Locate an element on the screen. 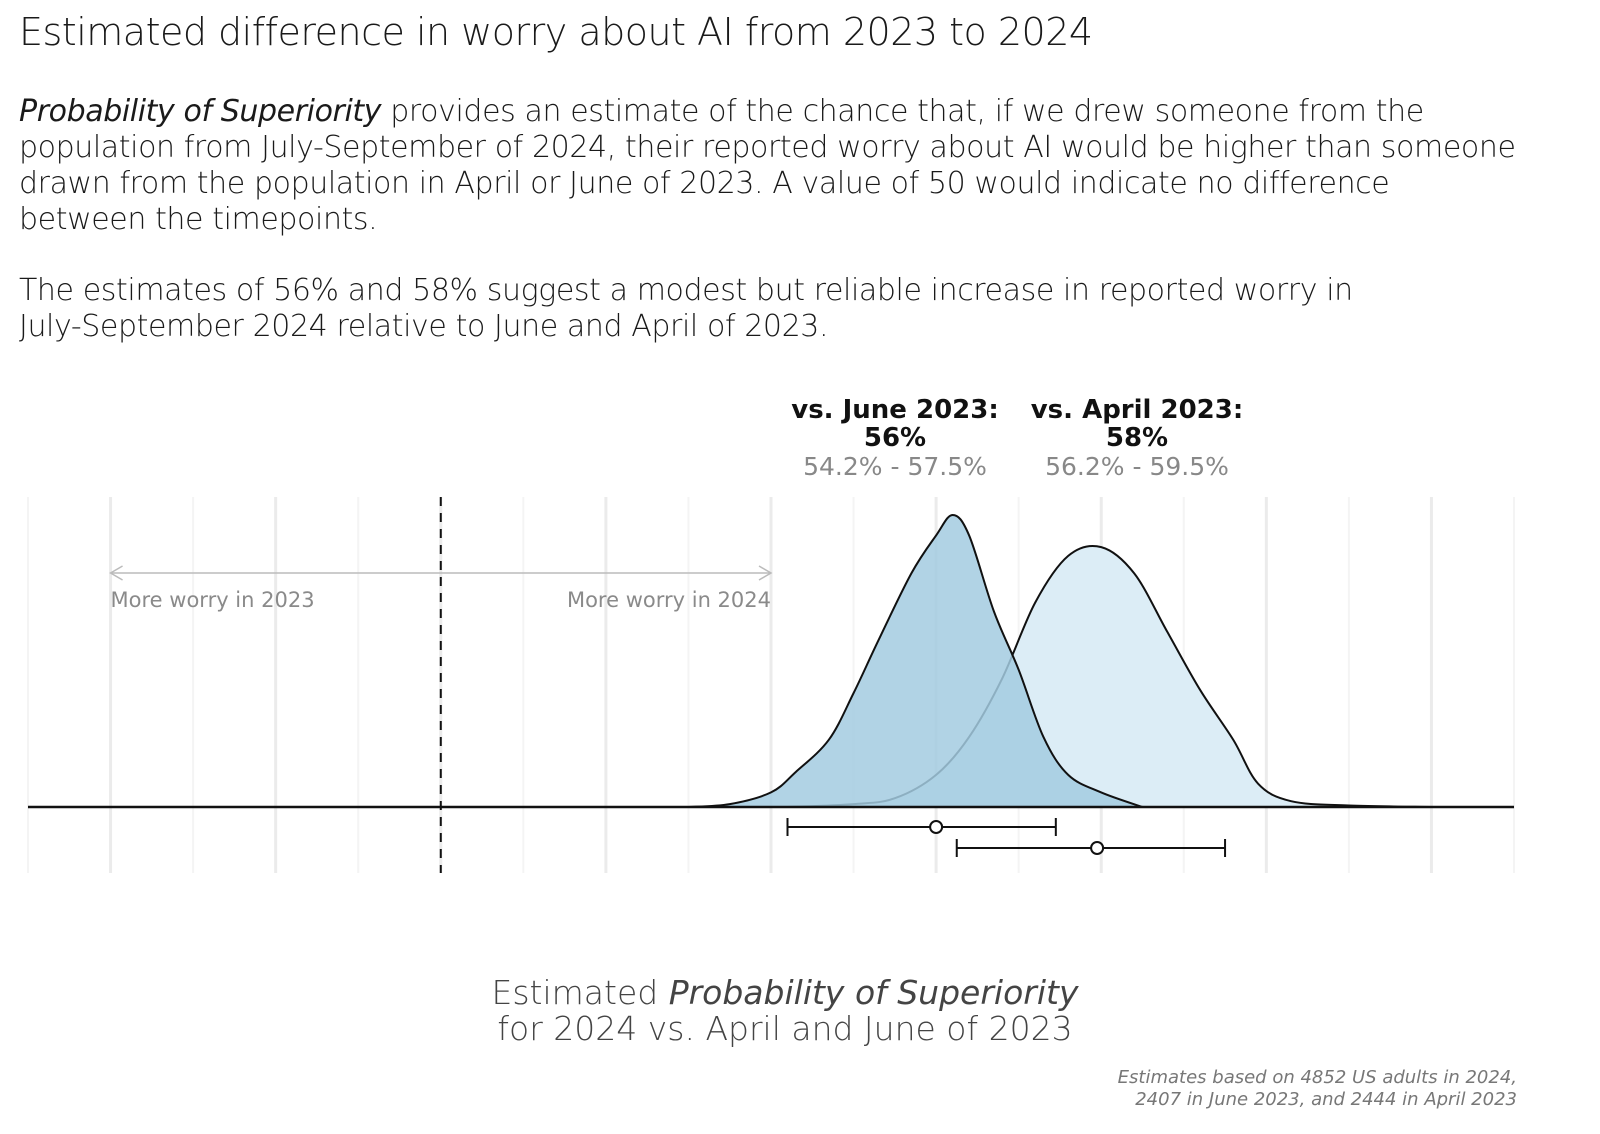 This screenshot has width=1600, height=1134. annotation-label-june-2023: vs. June 2023: is located at coordinates (895, 410).